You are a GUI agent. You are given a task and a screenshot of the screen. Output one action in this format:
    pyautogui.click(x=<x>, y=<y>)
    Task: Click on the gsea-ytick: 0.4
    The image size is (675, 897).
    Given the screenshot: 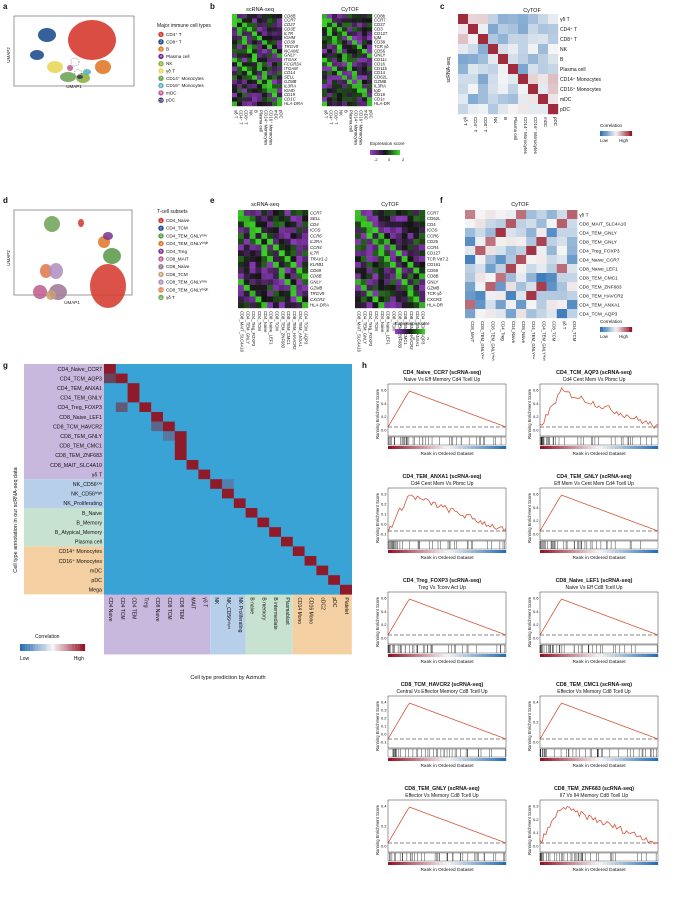 What is the action you would take?
    pyautogui.click(x=384, y=806)
    